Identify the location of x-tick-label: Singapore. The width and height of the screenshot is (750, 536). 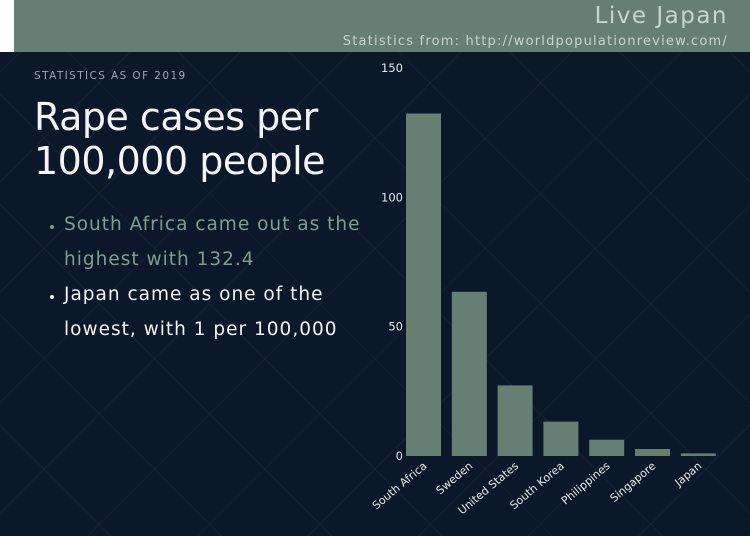
(633, 482).